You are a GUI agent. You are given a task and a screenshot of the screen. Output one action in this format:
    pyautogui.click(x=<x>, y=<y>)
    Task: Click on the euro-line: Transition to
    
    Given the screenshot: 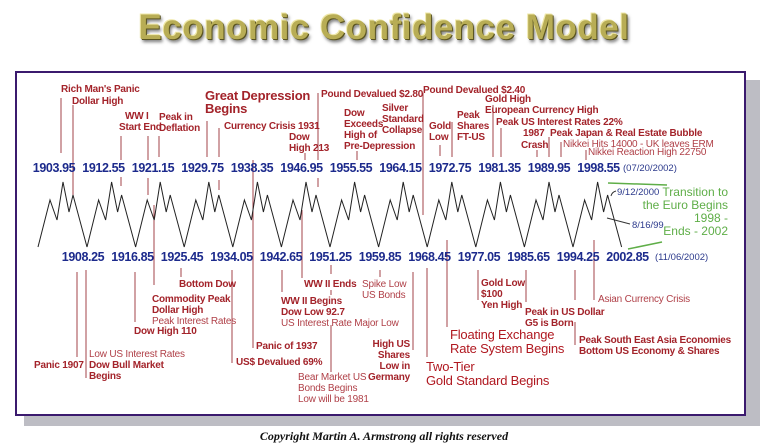 What is the action you would take?
    pyautogui.click(x=695, y=192)
    